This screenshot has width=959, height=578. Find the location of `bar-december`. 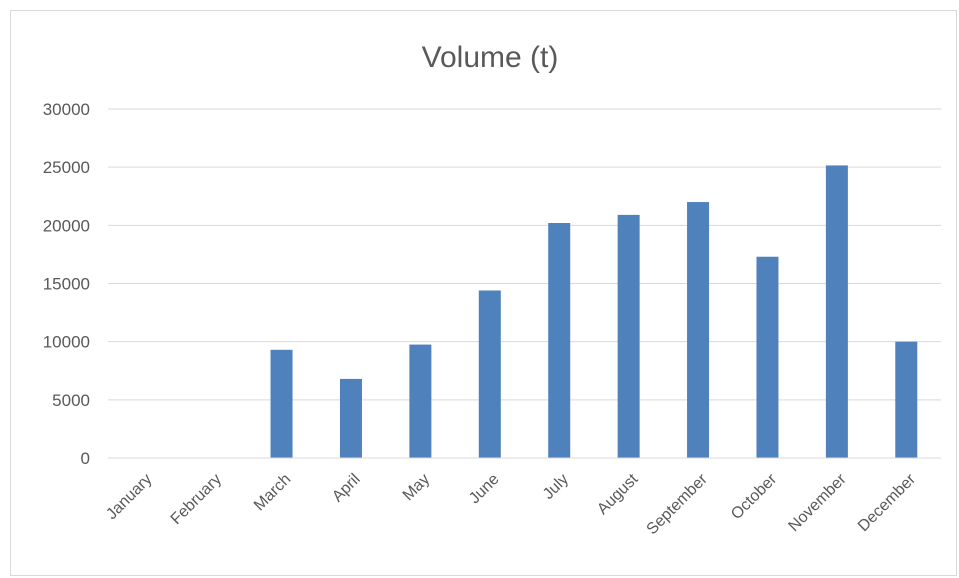

bar-december is located at coordinates (906, 399).